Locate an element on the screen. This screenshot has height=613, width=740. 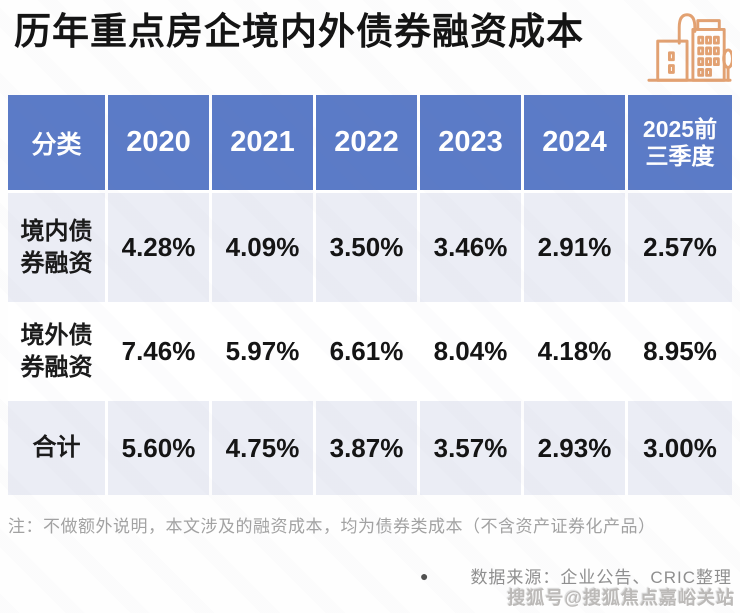
value-cell: 3.46% is located at coordinates (470, 247).